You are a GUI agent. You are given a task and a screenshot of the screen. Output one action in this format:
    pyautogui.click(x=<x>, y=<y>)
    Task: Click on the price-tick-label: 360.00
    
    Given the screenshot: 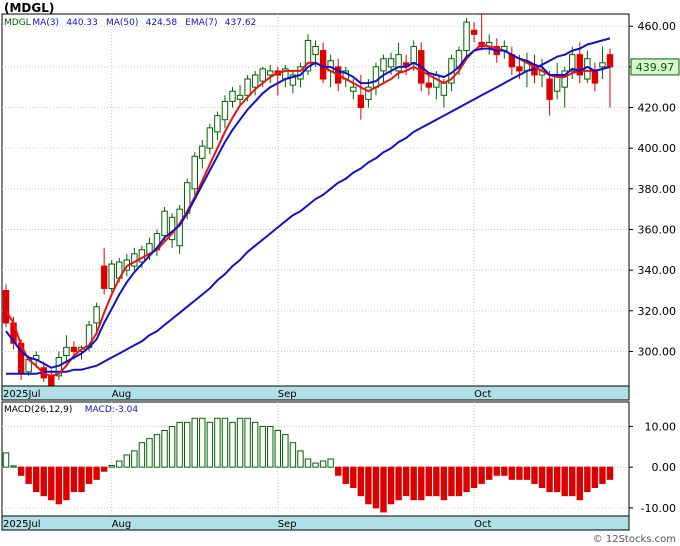 What is the action you would take?
    pyautogui.click(x=657, y=229)
    